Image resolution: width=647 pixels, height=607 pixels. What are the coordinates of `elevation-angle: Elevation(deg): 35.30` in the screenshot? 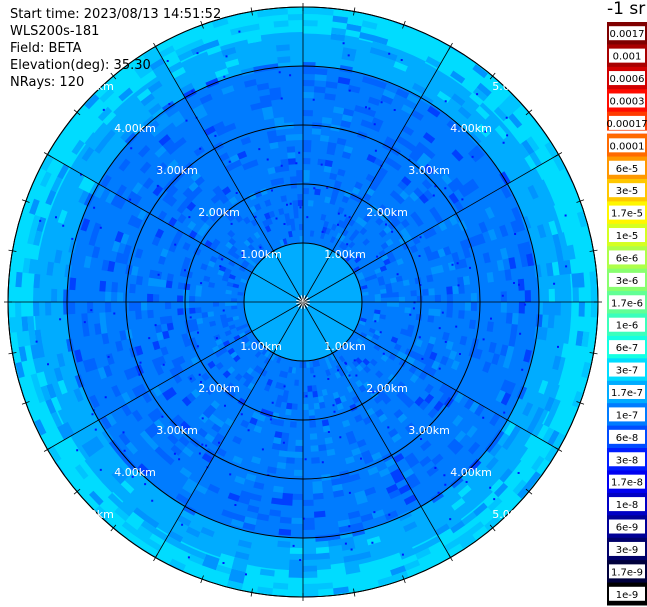 It's located at (80, 65).